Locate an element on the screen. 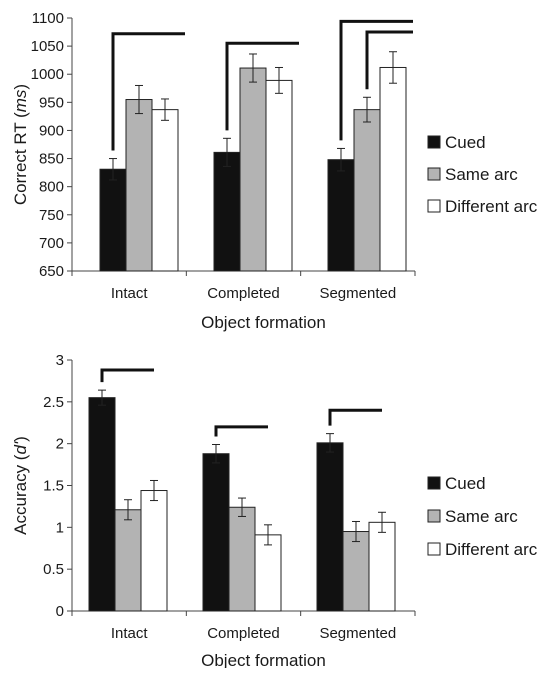  y-tick-label: 1.5 is located at coordinates (53, 486).